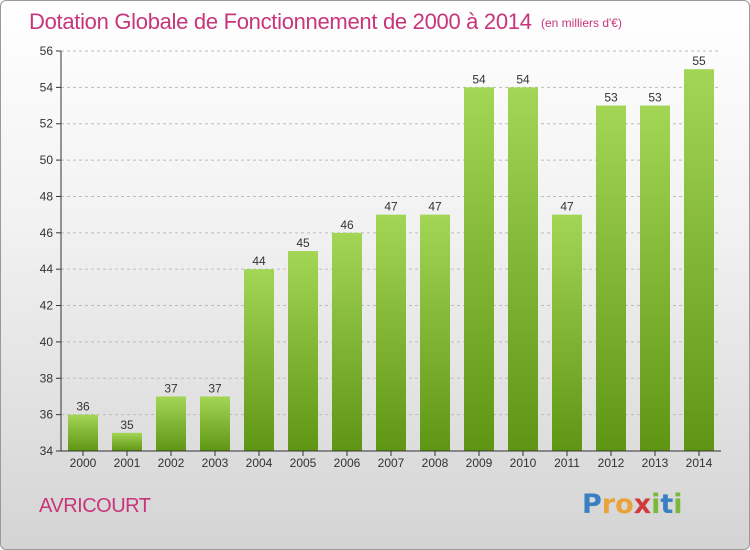 Image resolution: width=750 pixels, height=550 pixels. What do you see at coordinates (47, 124) in the screenshot?
I see `y-tick-label: 52` at bounding box center [47, 124].